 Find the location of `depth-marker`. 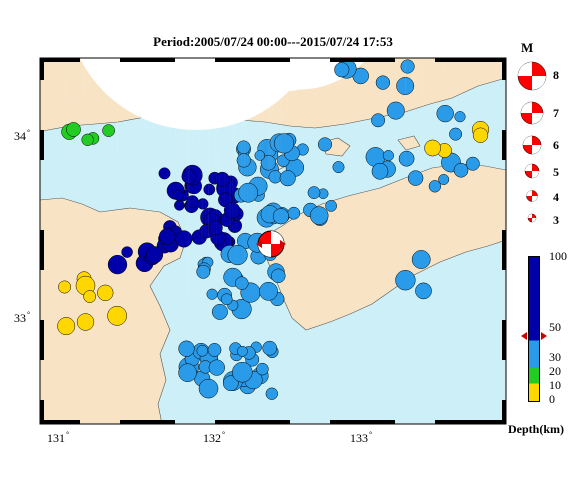

depth-marker is located at coordinates (534, 336).